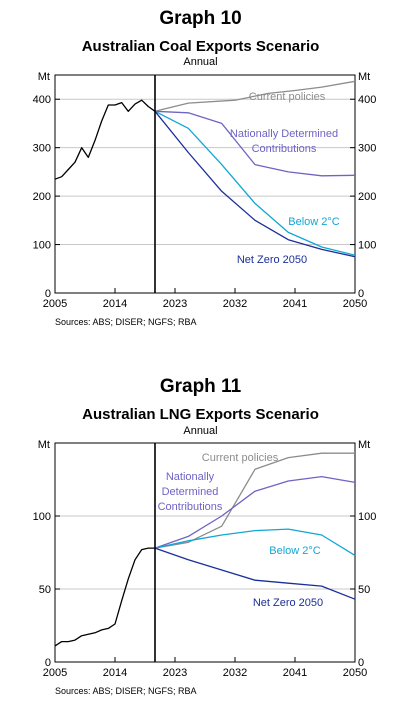 The width and height of the screenshot is (401, 712). I want to click on y-tick-label-left: 400, so click(42, 100).